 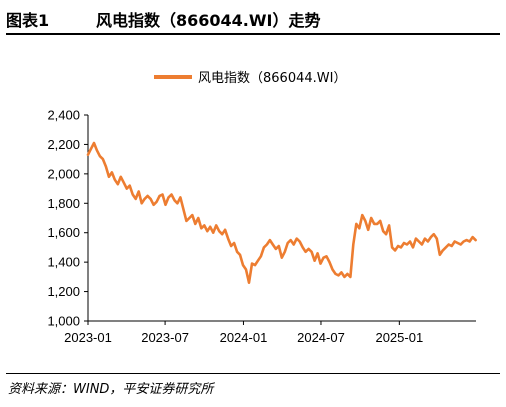 What do you see at coordinates (253, 34) in the screenshot?
I see `header-rule` at bounding box center [253, 34].